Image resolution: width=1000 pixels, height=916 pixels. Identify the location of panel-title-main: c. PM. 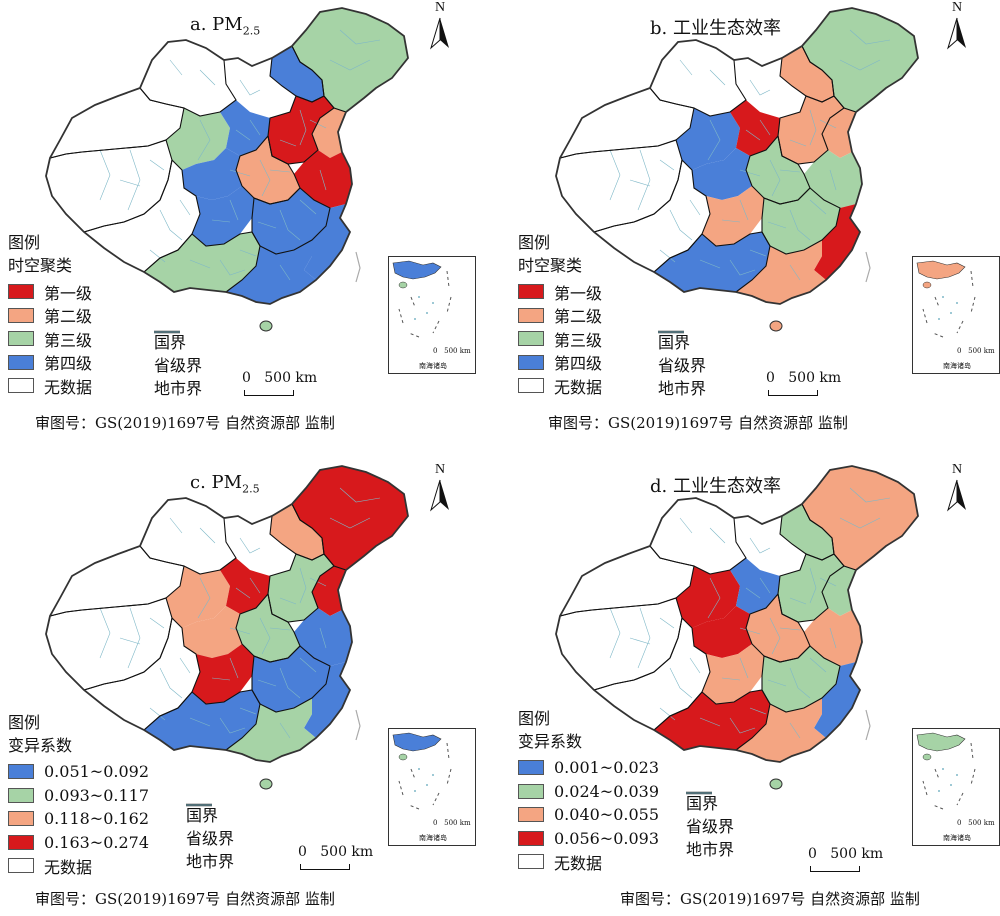
(216, 482).